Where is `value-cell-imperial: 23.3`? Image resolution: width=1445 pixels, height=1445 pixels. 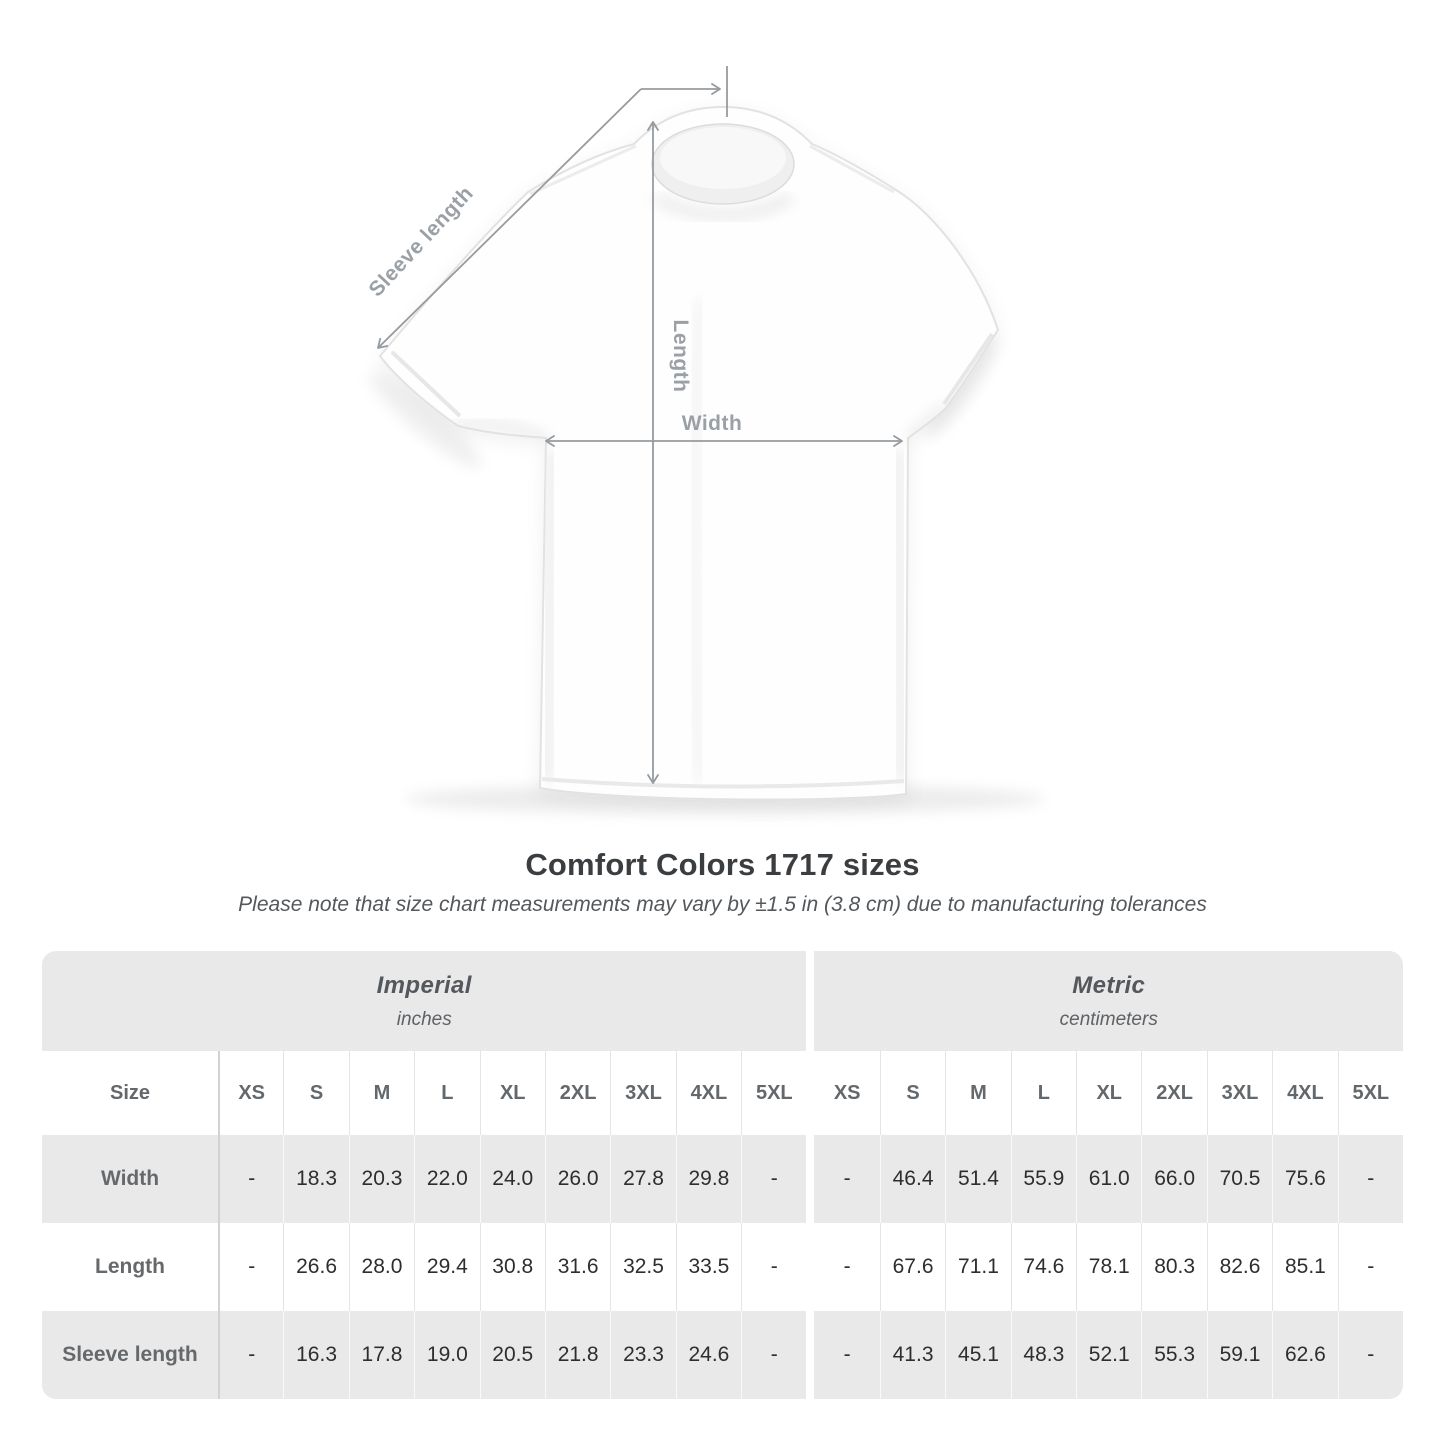
value-cell-imperial: 23.3 is located at coordinates (643, 1355).